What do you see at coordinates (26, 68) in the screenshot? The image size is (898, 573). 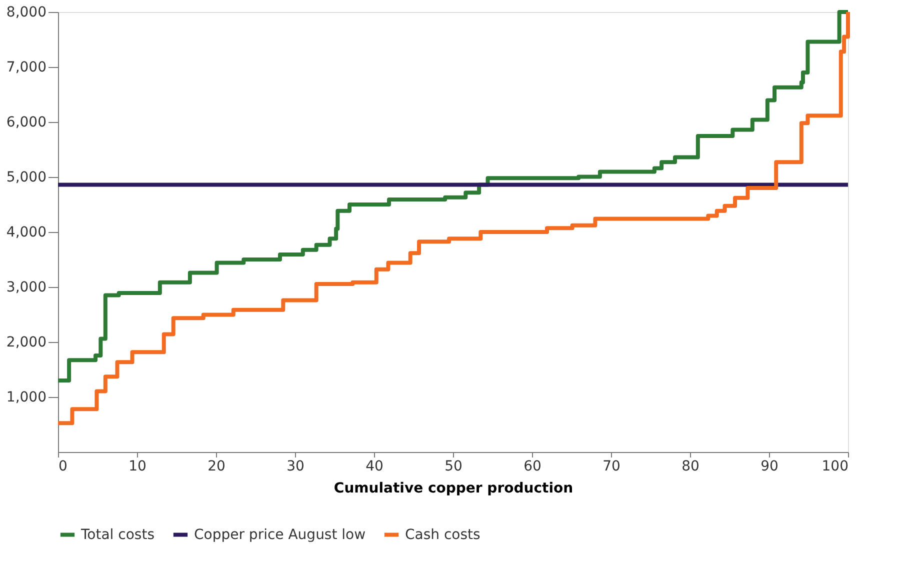 I see `y-tick-label: 7,000` at bounding box center [26, 68].